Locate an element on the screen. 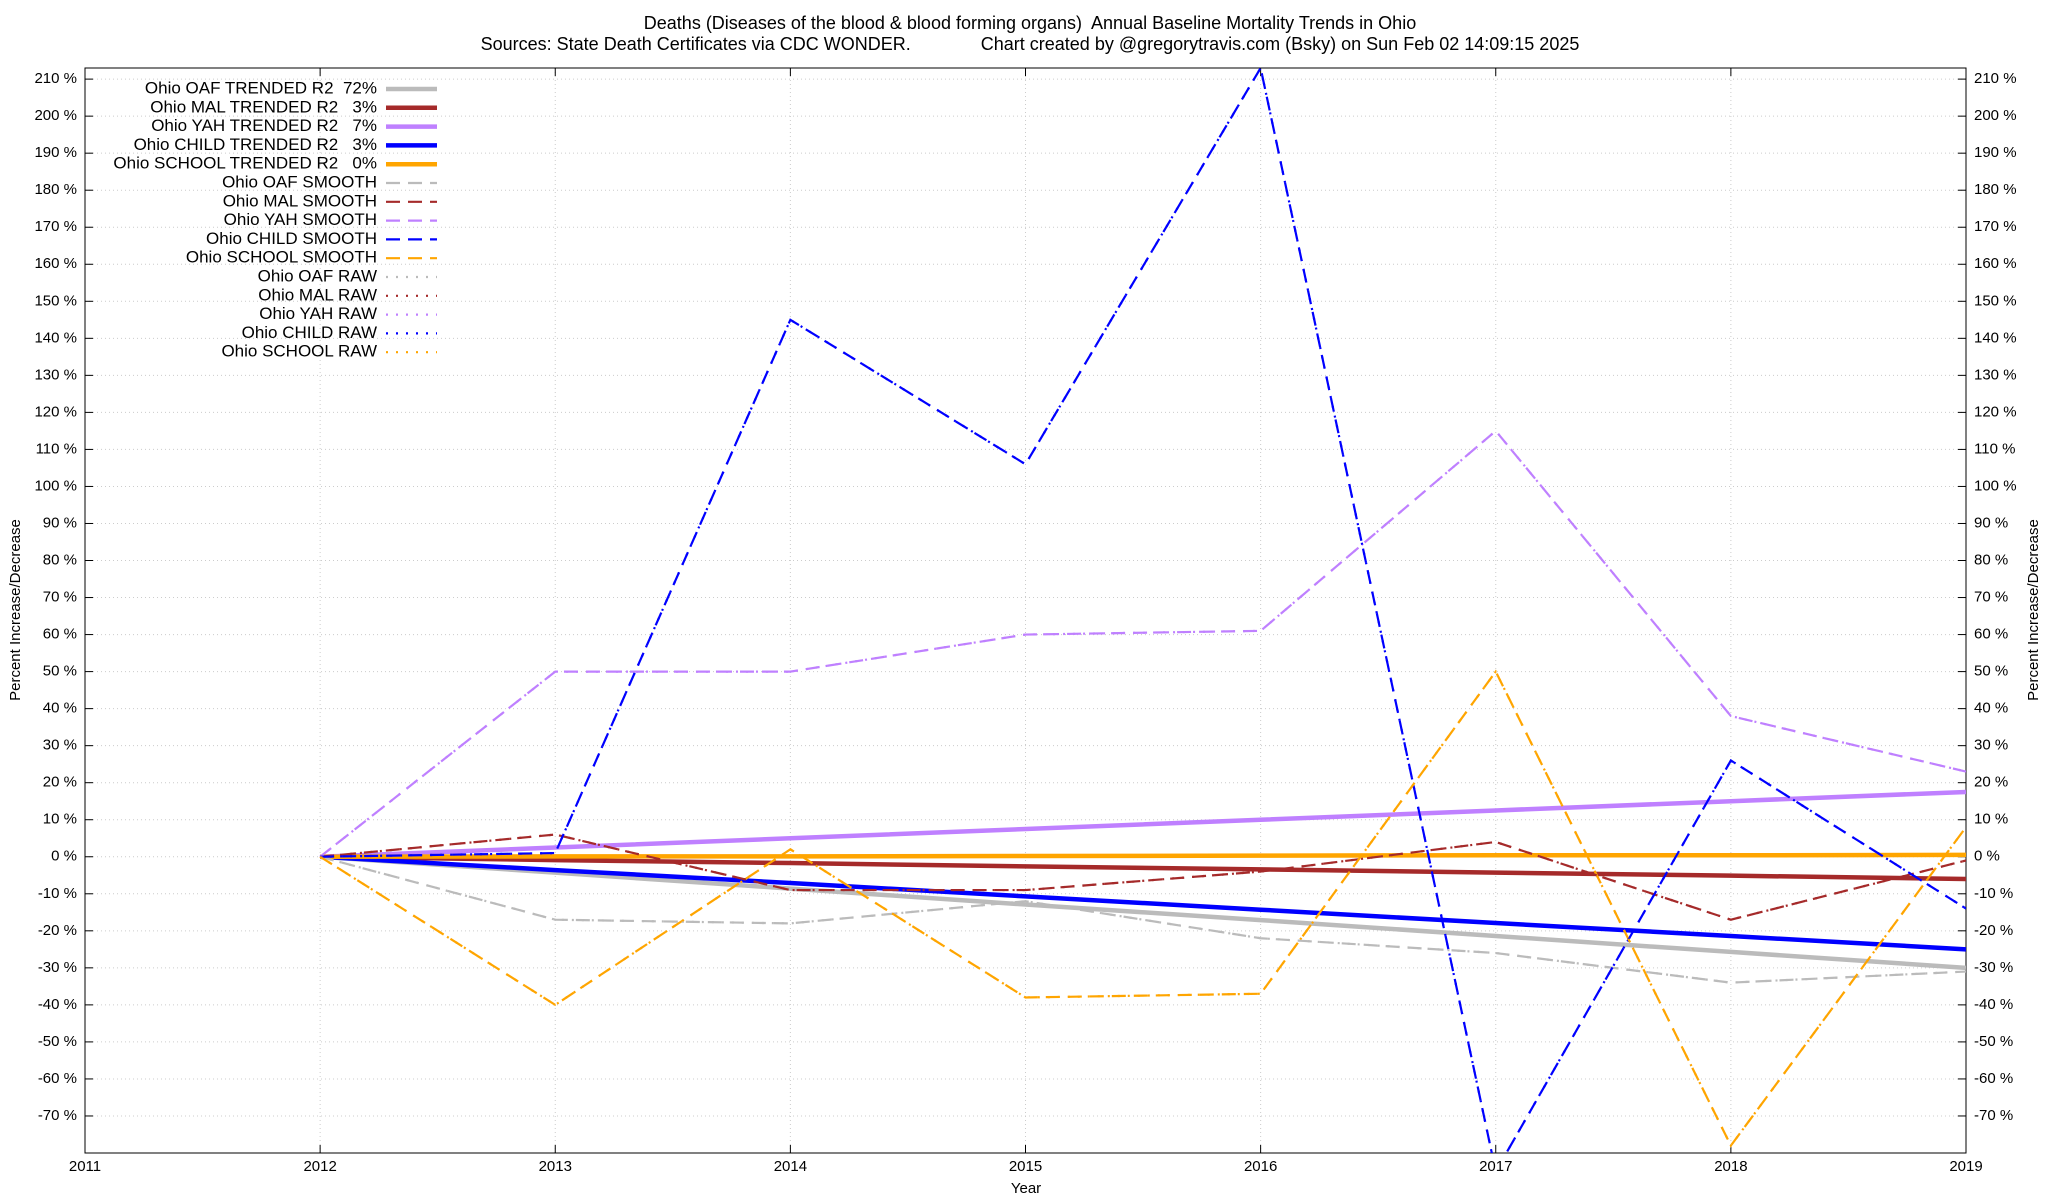 This screenshot has height=1200, width=2048. legend-label: Ohio SCHOOL TRENDED R2 0% is located at coordinates (245, 163).